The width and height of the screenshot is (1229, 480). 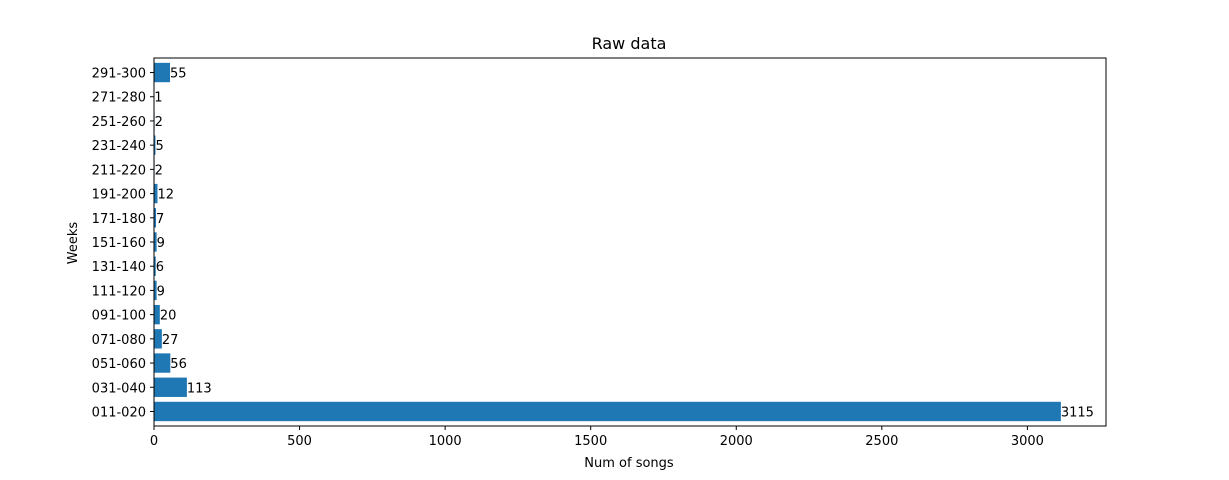 I want to click on data-label-271-280: 1, so click(x=158, y=98).